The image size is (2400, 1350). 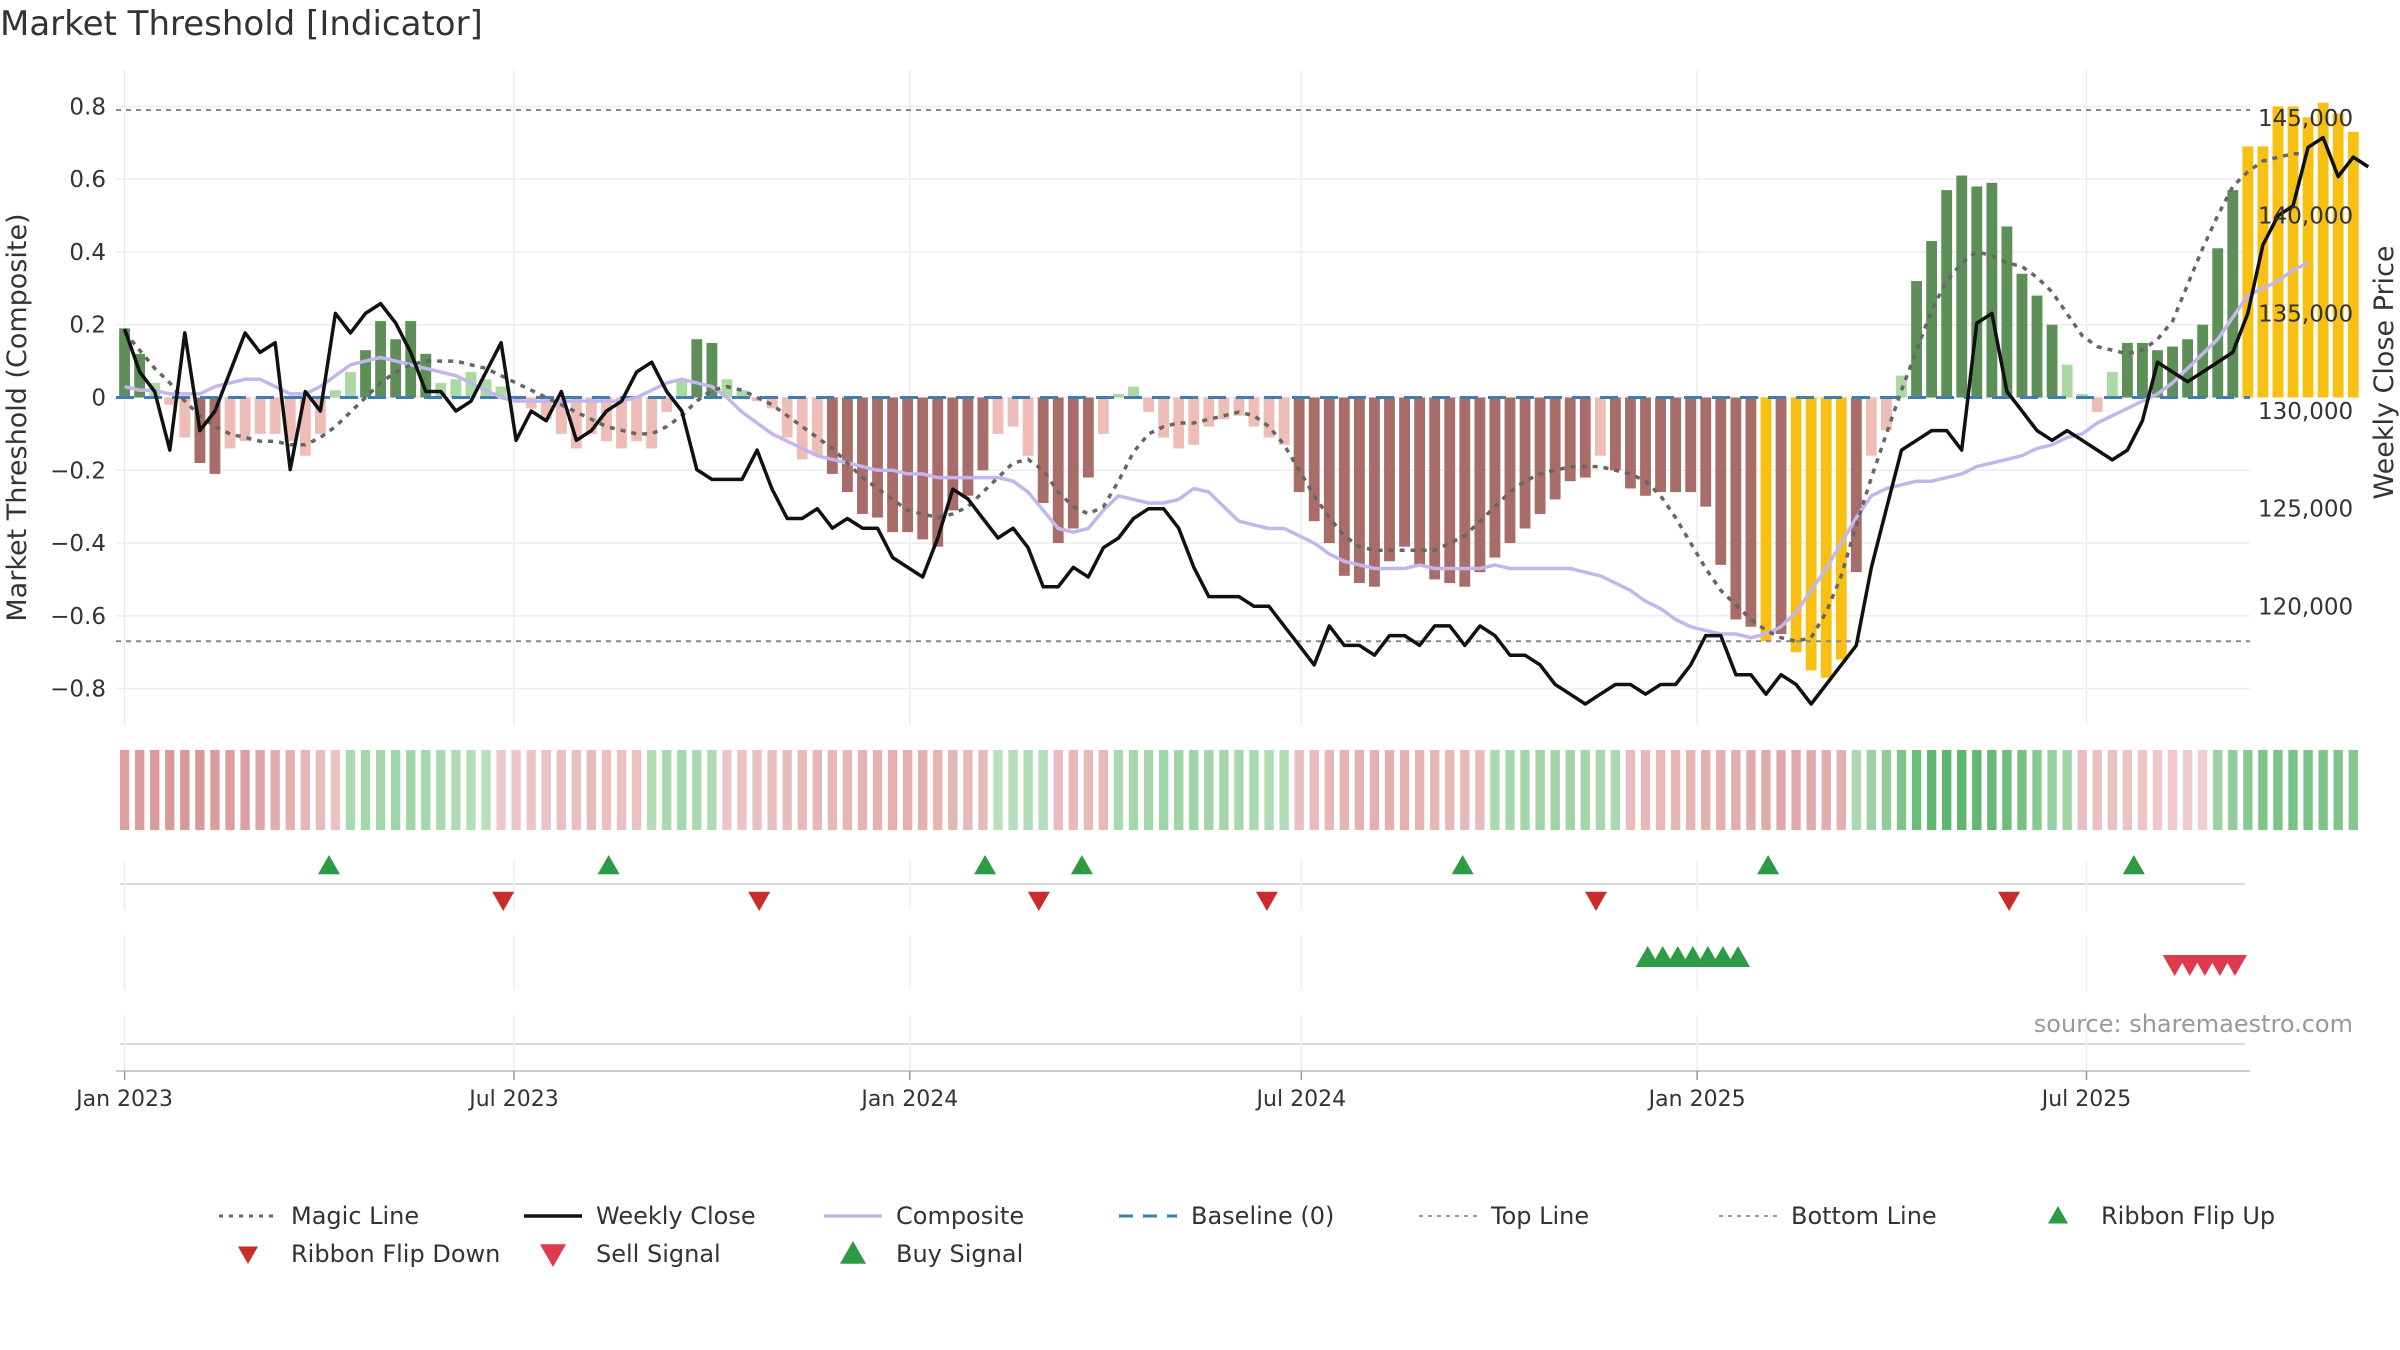 I want to click on x-tick-label: Jul 2024, so click(x=1301, y=1099).